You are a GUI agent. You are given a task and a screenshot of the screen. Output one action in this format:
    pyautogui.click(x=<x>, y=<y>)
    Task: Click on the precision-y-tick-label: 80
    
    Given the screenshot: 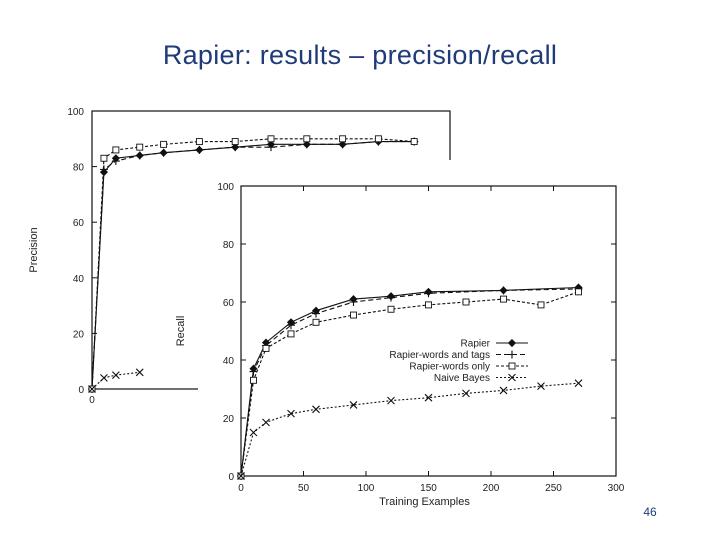 What is the action you would take?
    pyautogui.click(x=79, y=168)
    